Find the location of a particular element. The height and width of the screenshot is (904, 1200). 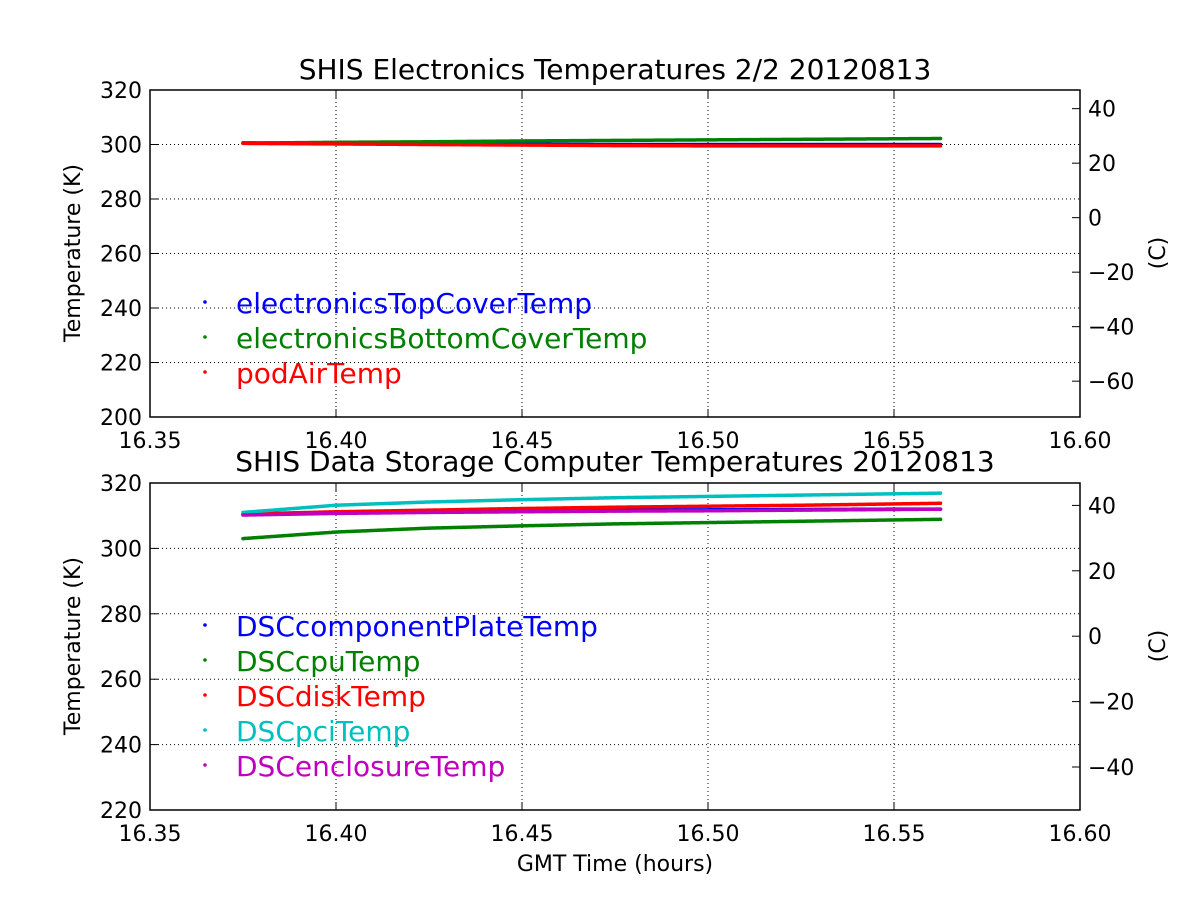

series-trace is located at coordinates (592, 529).